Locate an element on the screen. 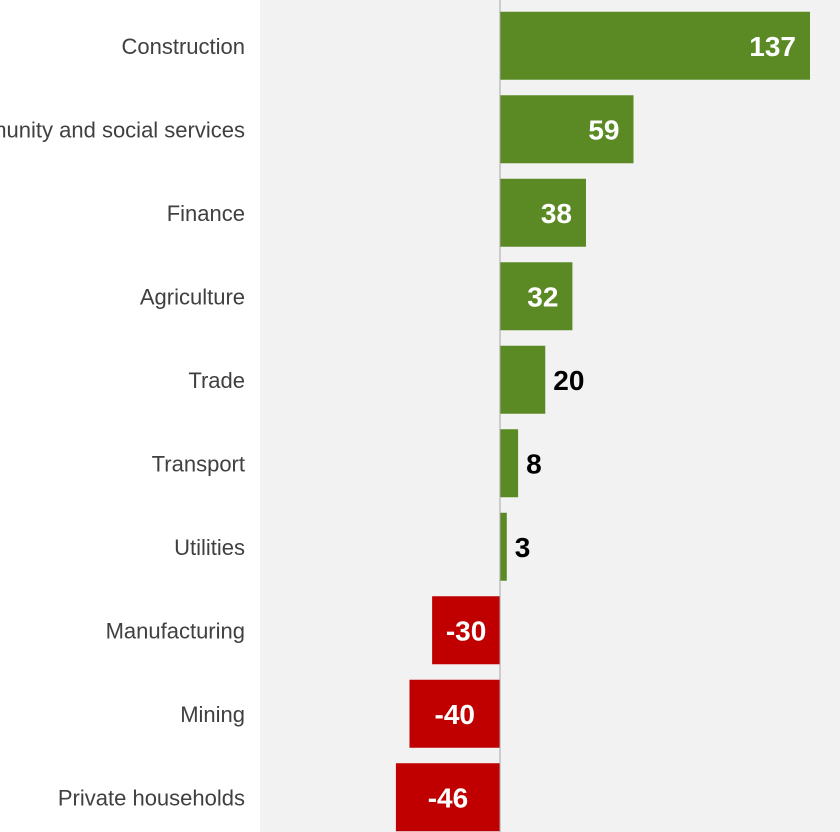 The width and height of the screenshot is (840, 832). bar-utilities is located at coordinates (503, 546).